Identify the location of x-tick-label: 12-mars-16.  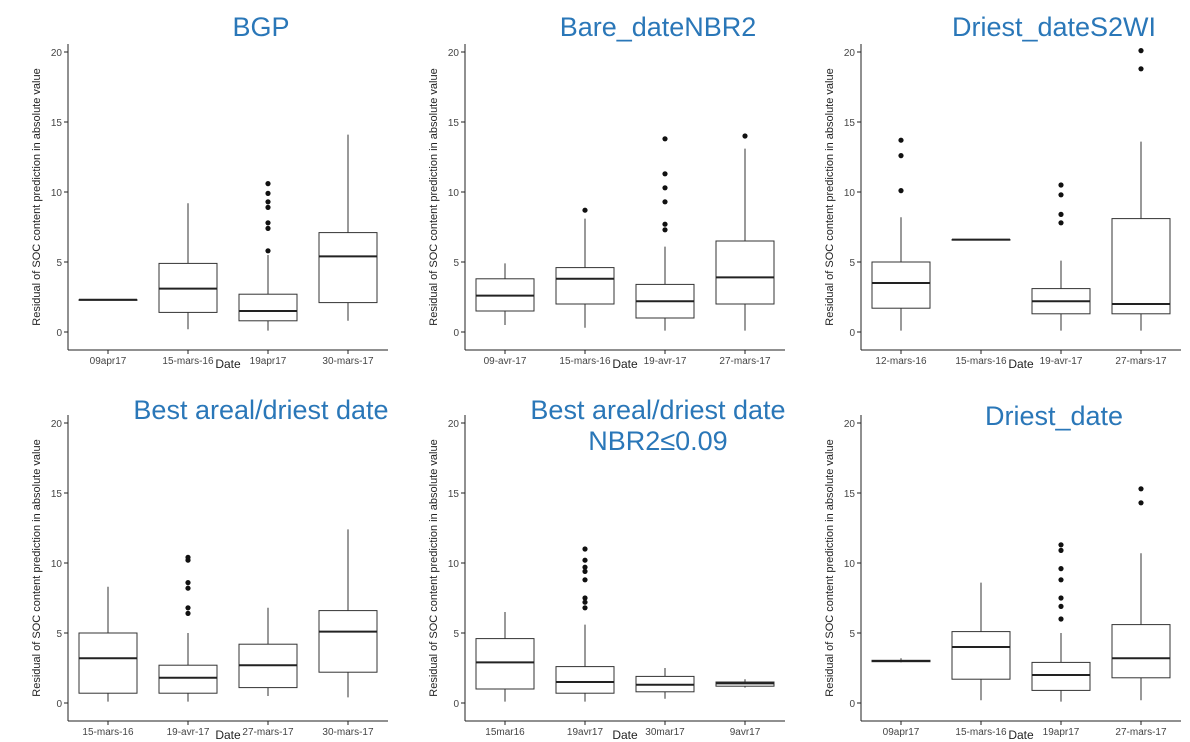
(901, 361).